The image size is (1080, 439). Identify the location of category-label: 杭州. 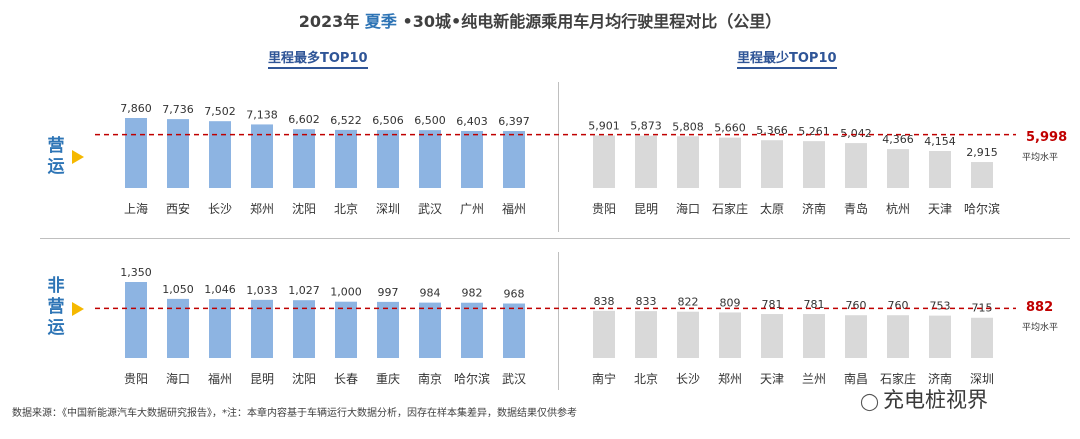
(898, 208).